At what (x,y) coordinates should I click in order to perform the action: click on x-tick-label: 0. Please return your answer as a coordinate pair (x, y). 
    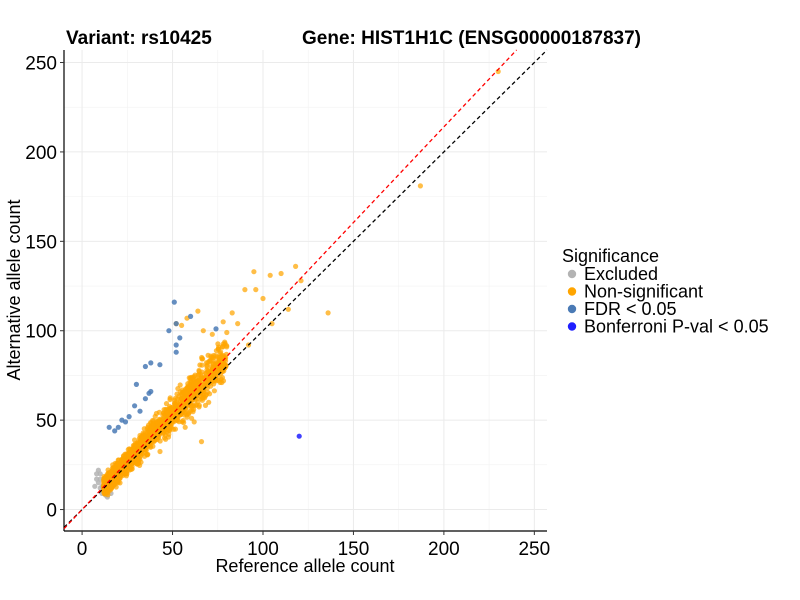
    Looking at the image, I should click on (82, 549).